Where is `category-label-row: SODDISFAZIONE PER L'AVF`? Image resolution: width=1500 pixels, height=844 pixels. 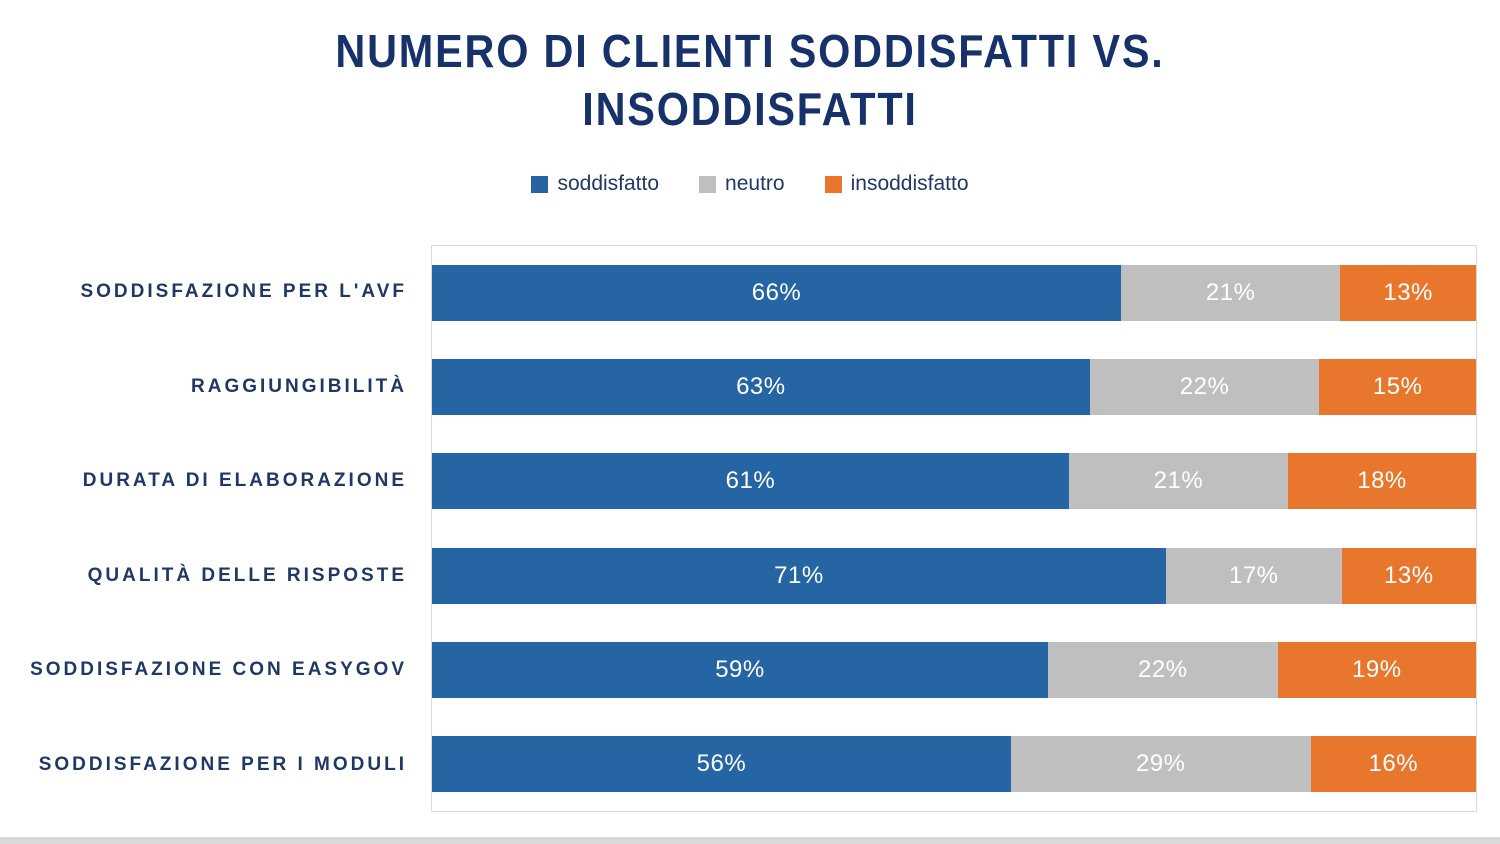
category-label-row: SODDISFAZIONE PER L'AVF is located at coordinates (215, 292).